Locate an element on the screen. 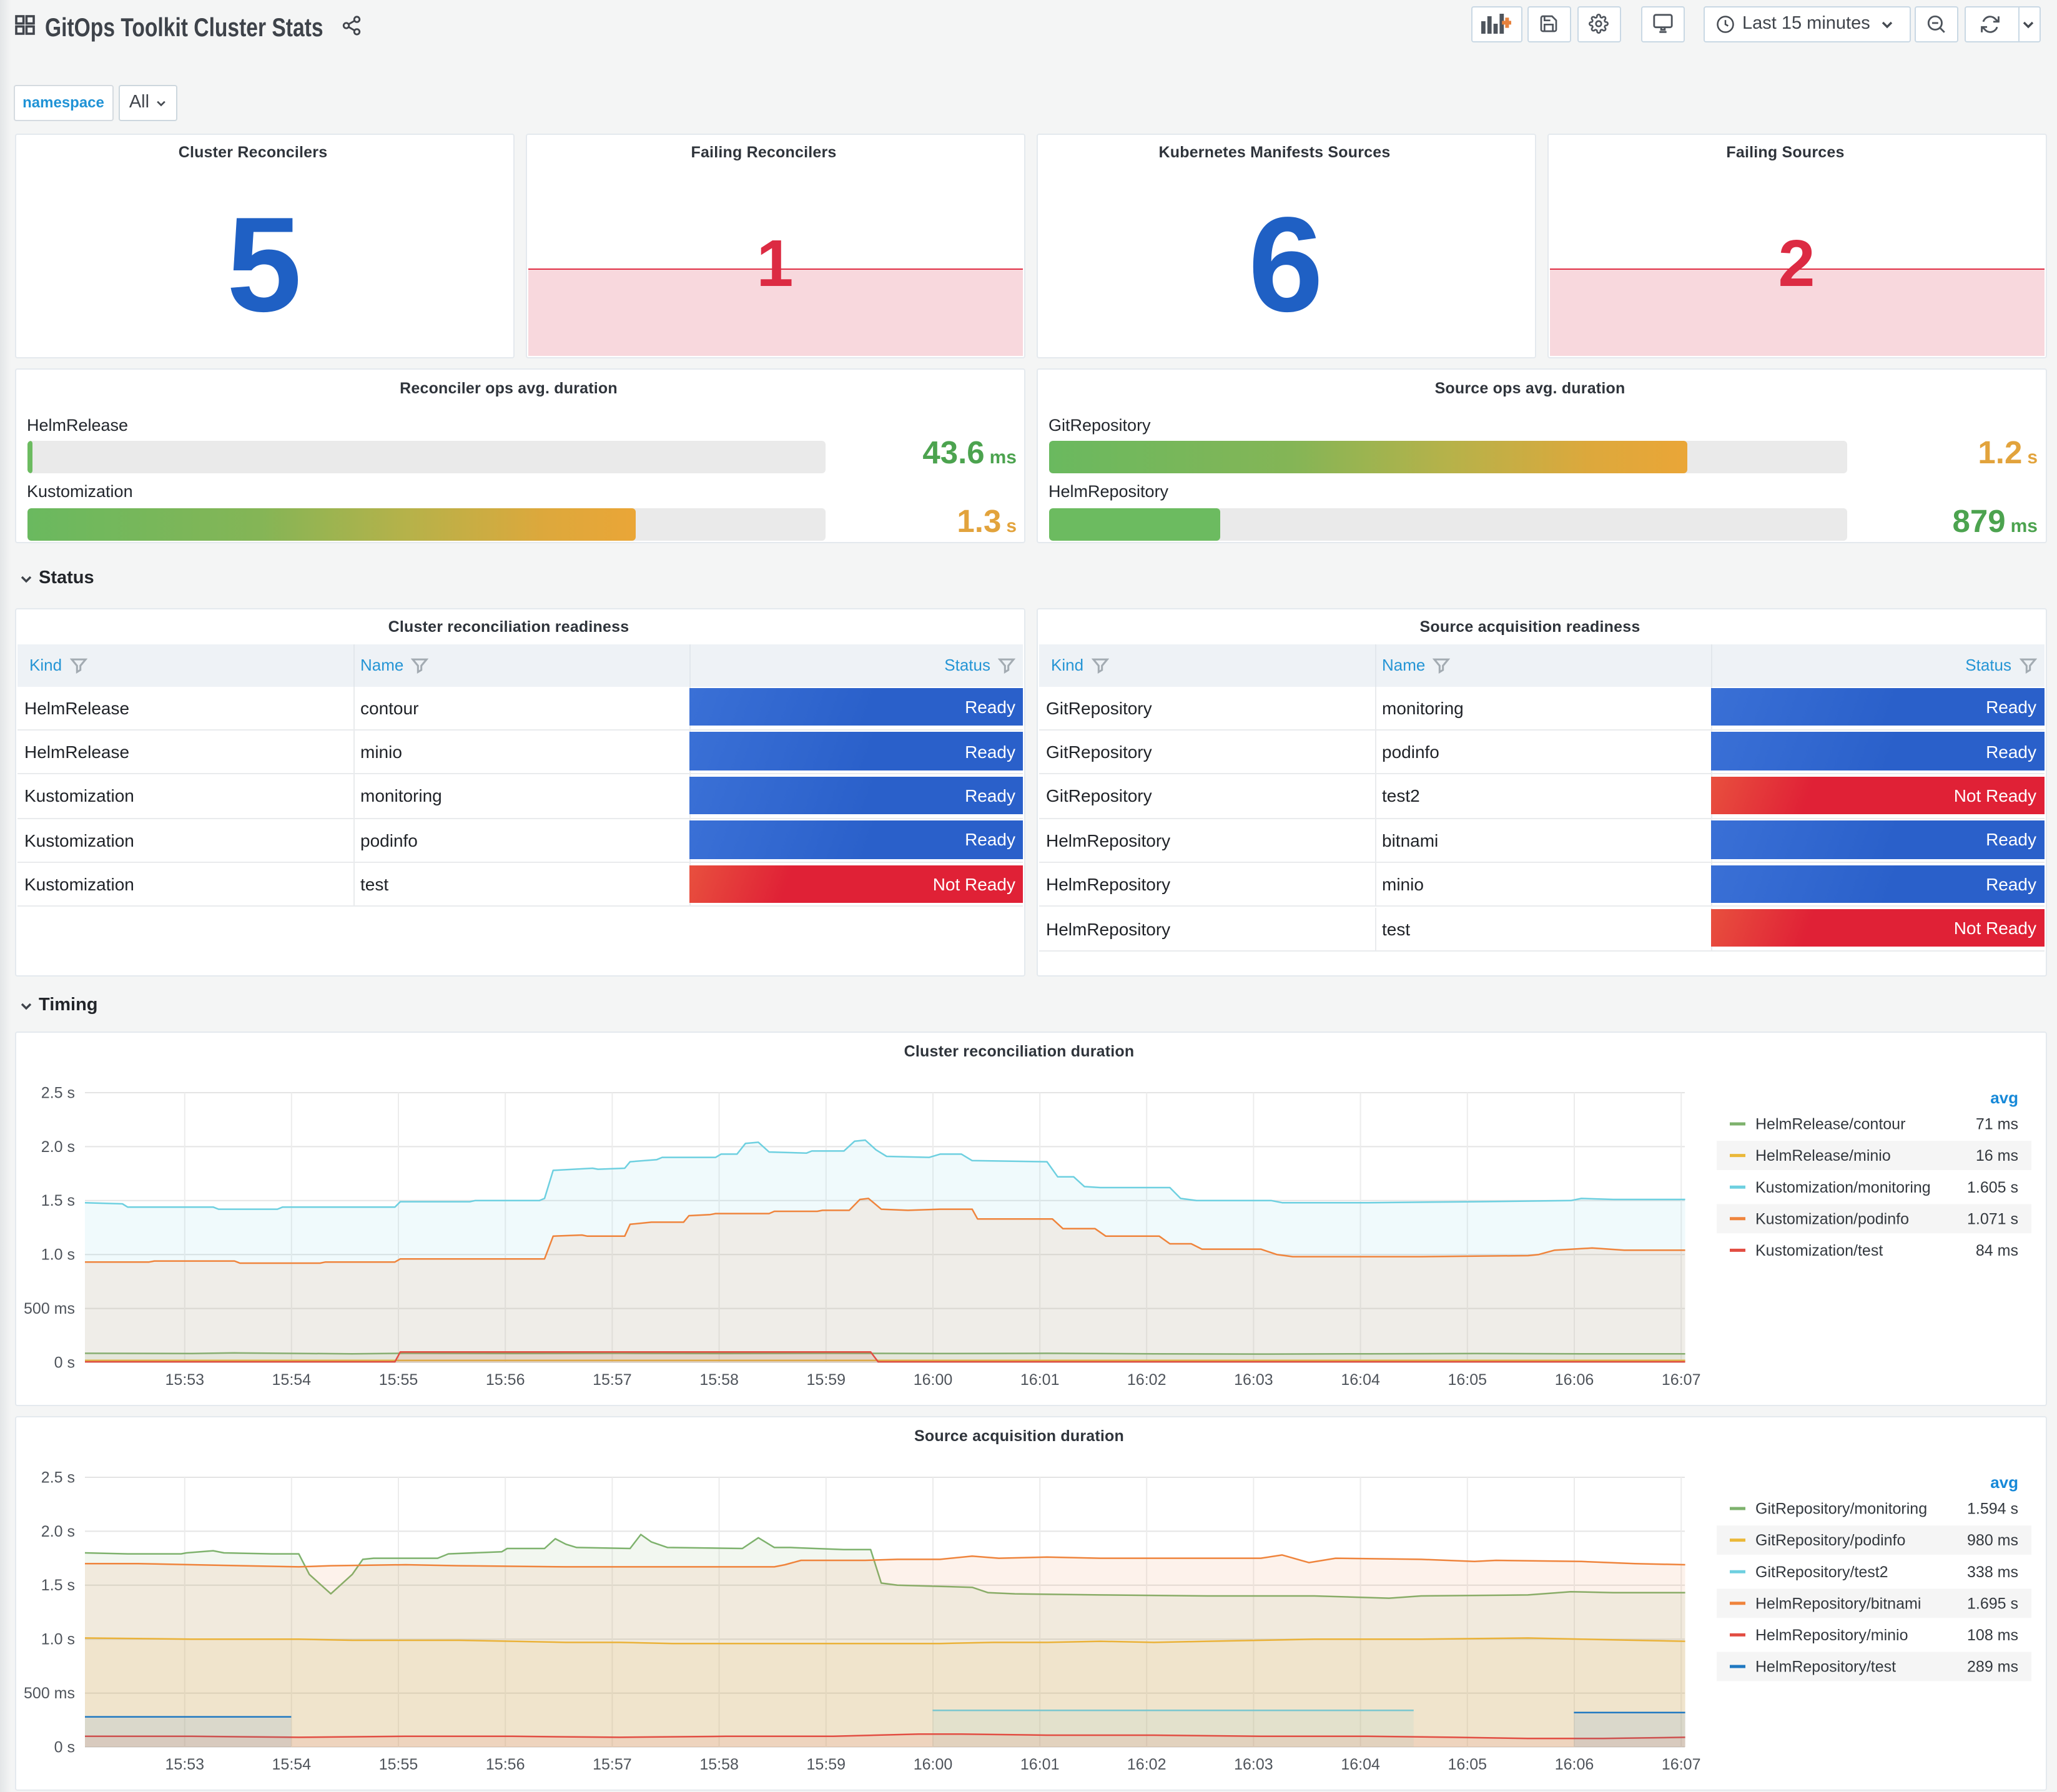 The width and height of the screenshot is (2057, 1792). svg-text: 16 ms is located at coordinates (1996, 1155).